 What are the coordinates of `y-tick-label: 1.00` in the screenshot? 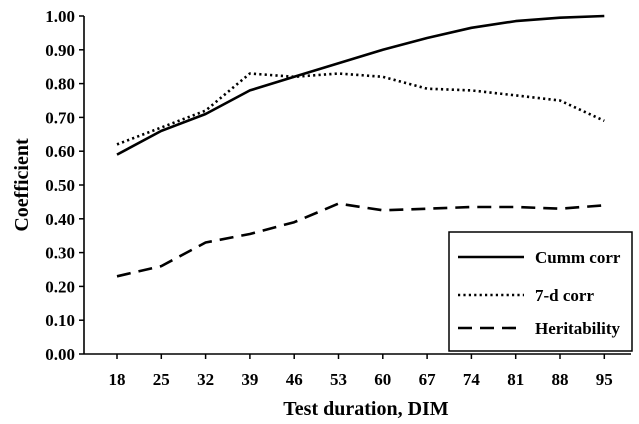 It's located at (60, 16).